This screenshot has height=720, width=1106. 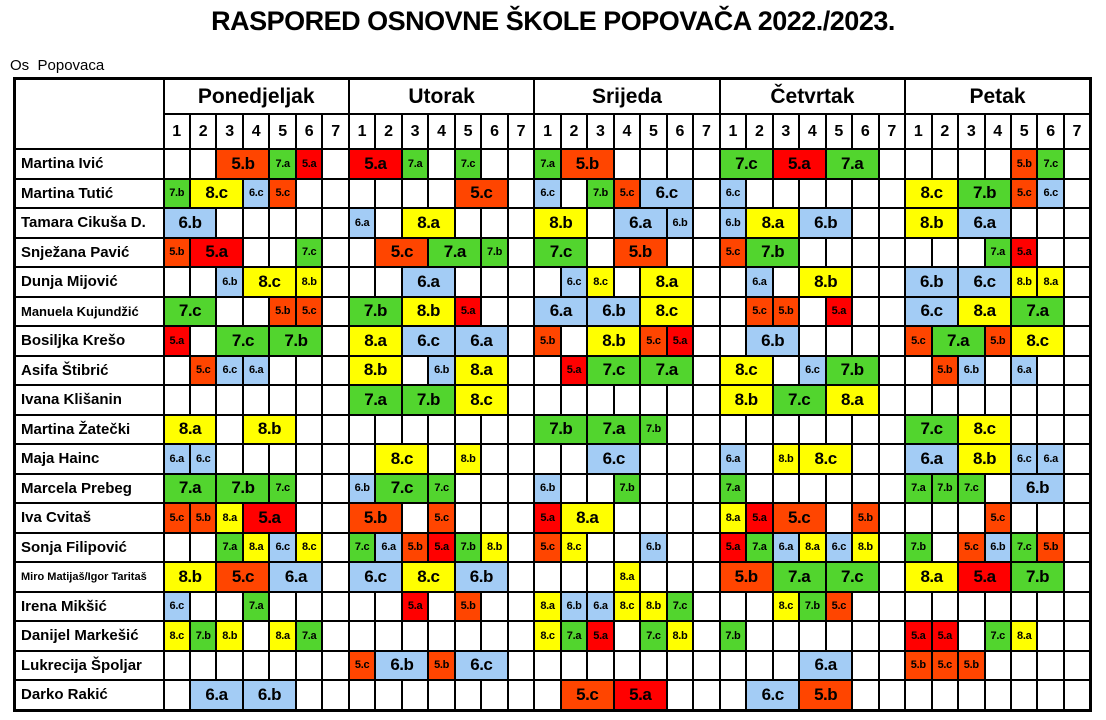 I want to click on teacher-name: Martina Tutić, so click(x=89, y=193).